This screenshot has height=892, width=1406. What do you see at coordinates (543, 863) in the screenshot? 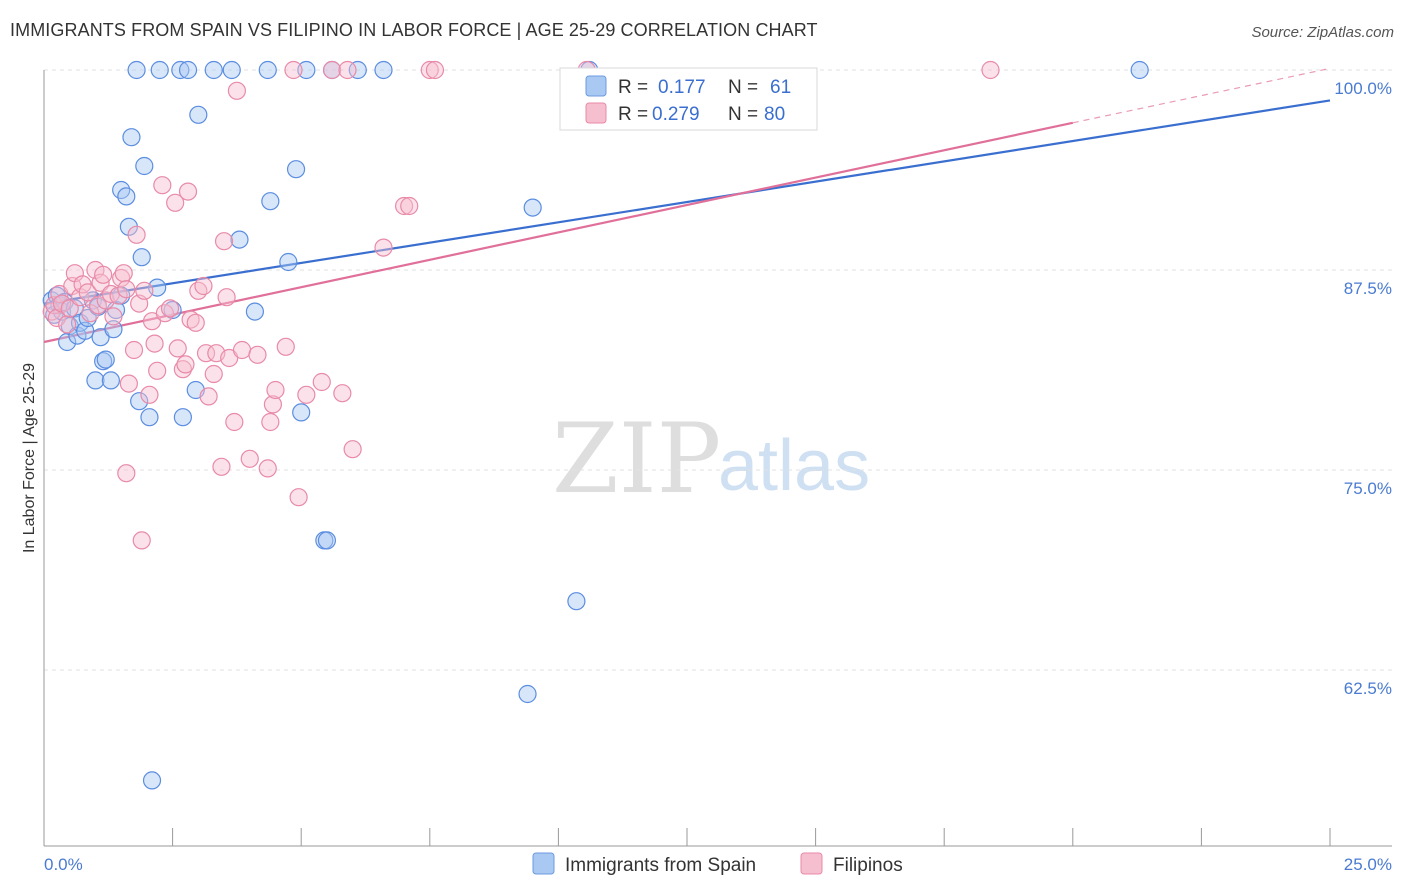
I see `bottom-legend-swatch-spain` at bounding box center [543, 863].